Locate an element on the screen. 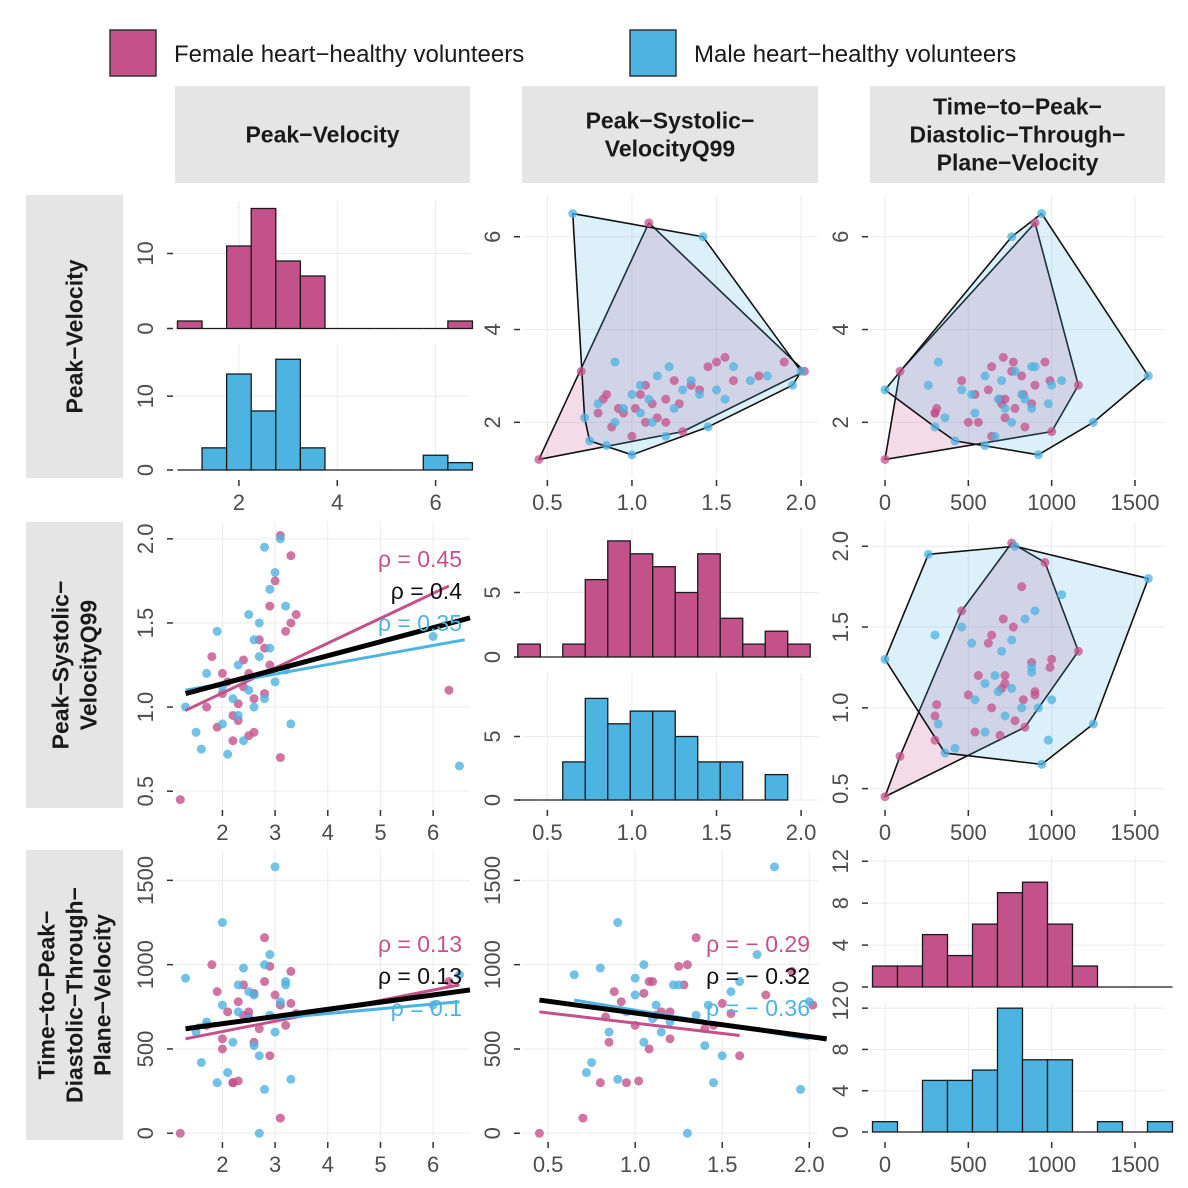 The image size is (1188, 1188). row-strip-ttp is located at coordinates (74, 995).